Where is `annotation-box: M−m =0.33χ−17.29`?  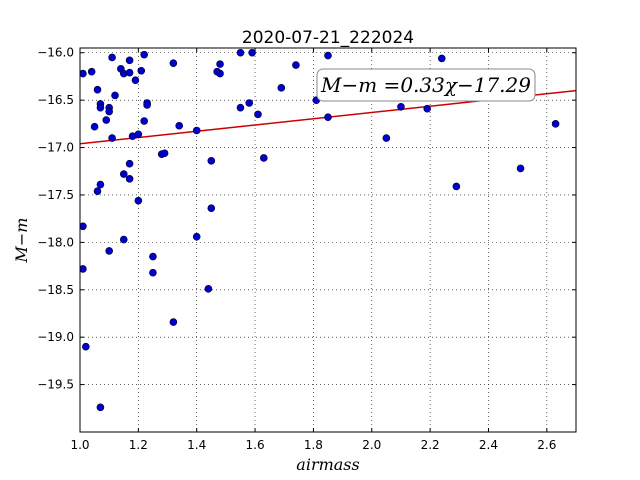 annotation-box: M−m =0.33χ−17.29 is located at coordinates (426, 85).